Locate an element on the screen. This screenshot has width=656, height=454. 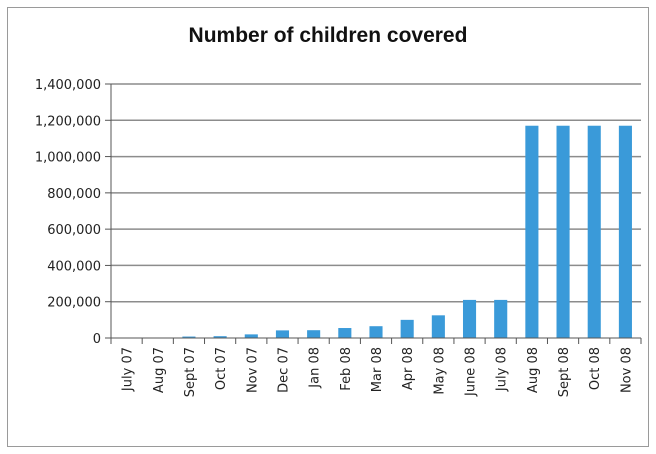
x-tick-label: Aug 08 is located at coordinates (533, 370).